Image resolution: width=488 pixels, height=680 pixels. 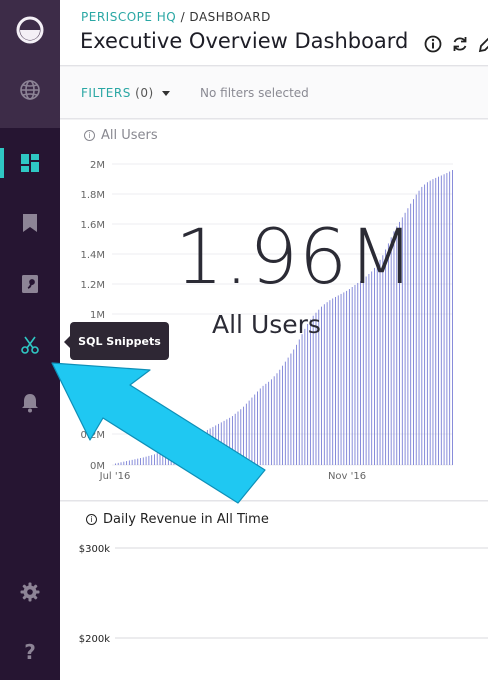 I want to click on y-tick-label: $200k, so click(x=94, y=639).